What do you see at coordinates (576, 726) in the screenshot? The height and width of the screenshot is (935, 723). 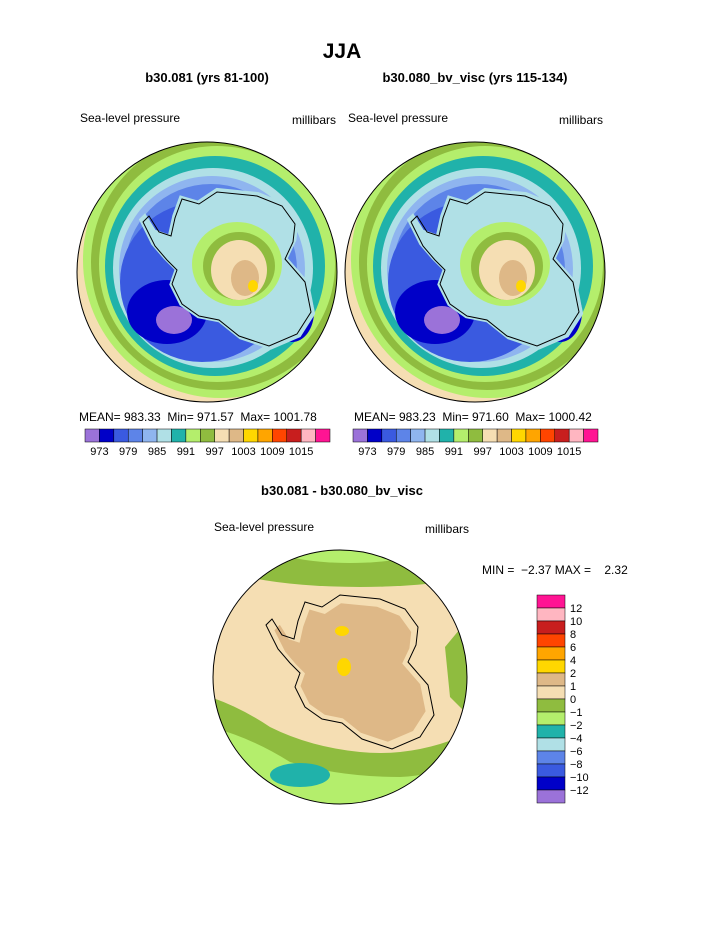 I see `colorbar-label: −2` at bounding box center [576, 726].